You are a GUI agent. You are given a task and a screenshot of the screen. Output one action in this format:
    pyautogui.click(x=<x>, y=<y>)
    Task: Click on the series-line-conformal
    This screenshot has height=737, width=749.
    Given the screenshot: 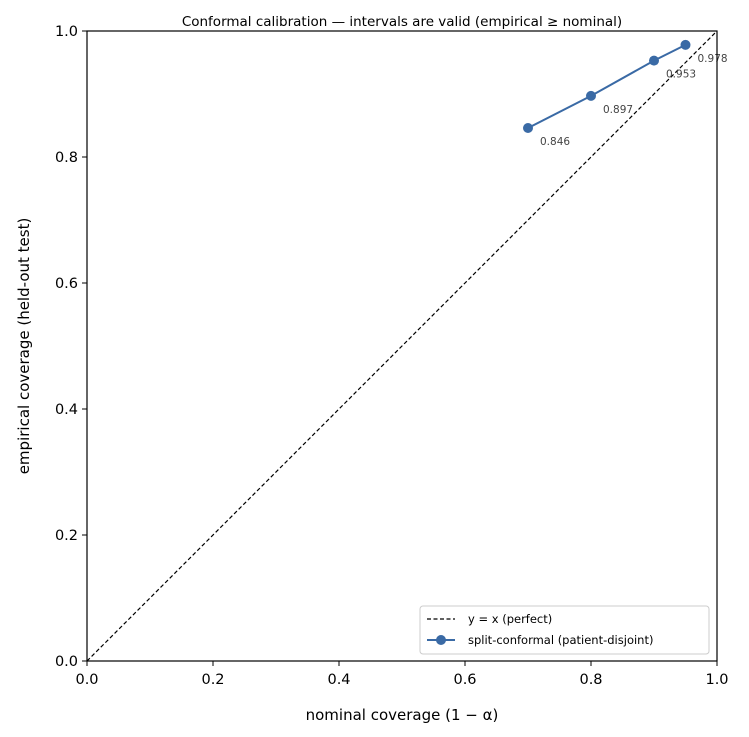 What is the action you would take?
    pyautogui.click(x=606, y=86)
    